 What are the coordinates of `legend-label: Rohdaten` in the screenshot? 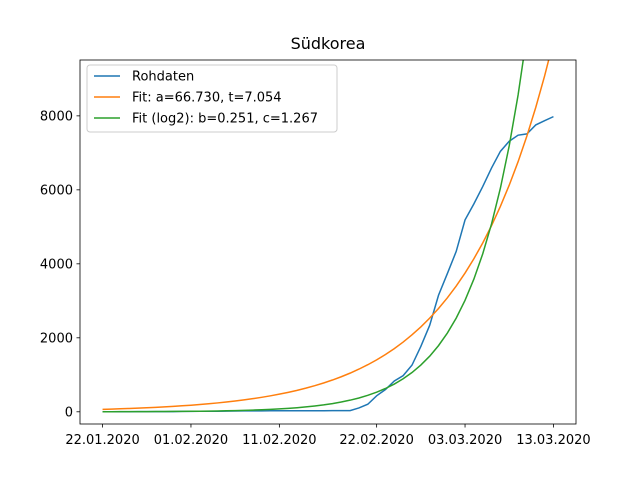 It's located at (163, 77).